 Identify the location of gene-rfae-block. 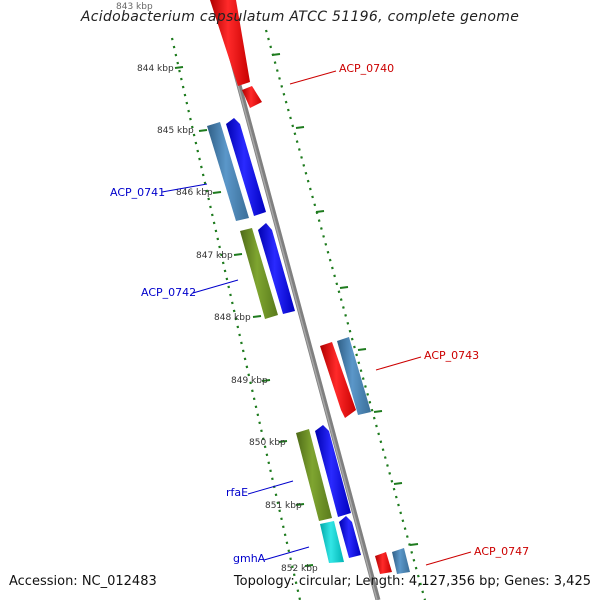
(323, 473).